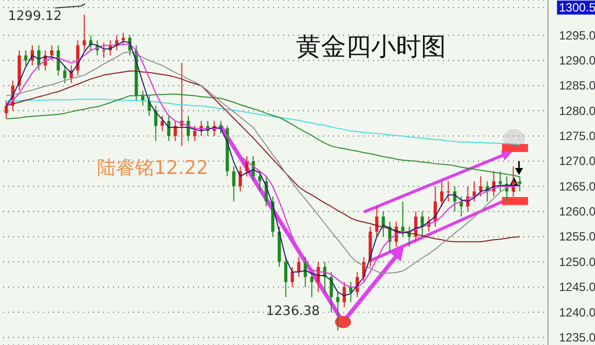 Image resolution: width=595 pixels, height=345 pixels. I want to click on y-tick-label: 1300.5, so click(577, 7).